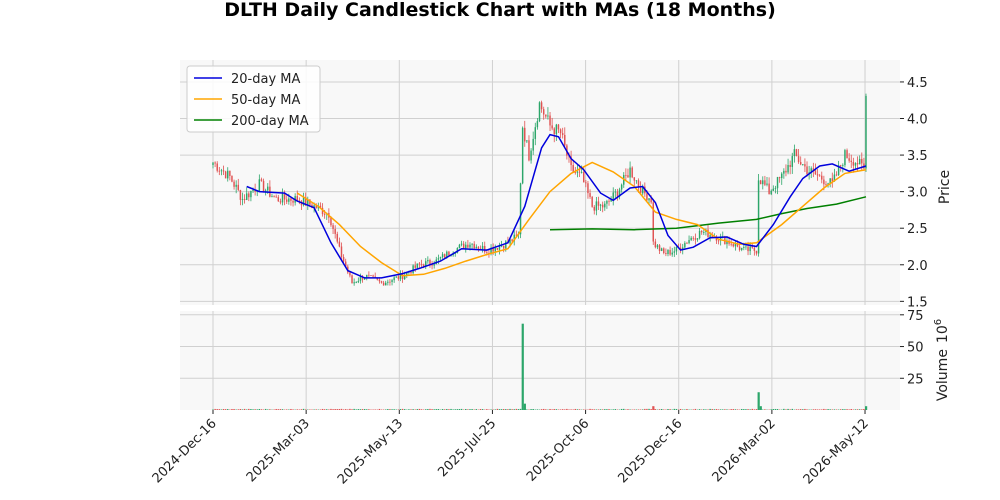 Image resolution: width=1000 pixels, height=500 pixels. I want to click on date-tick-label: 2025-Oct-06, so click(558, 450).